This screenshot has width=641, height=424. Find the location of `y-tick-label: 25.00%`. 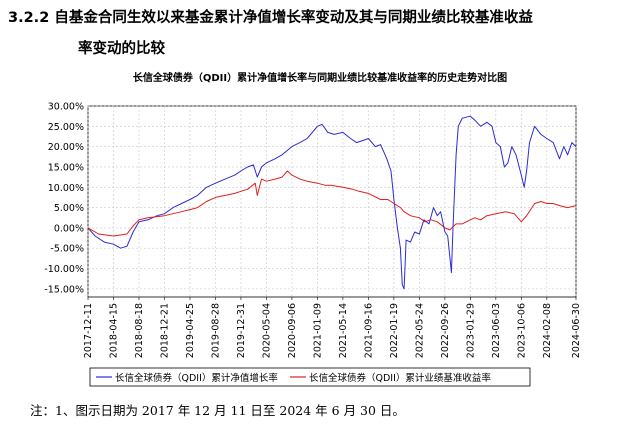

y-tick-label: 25.00% is located at coordinates (66, 127).